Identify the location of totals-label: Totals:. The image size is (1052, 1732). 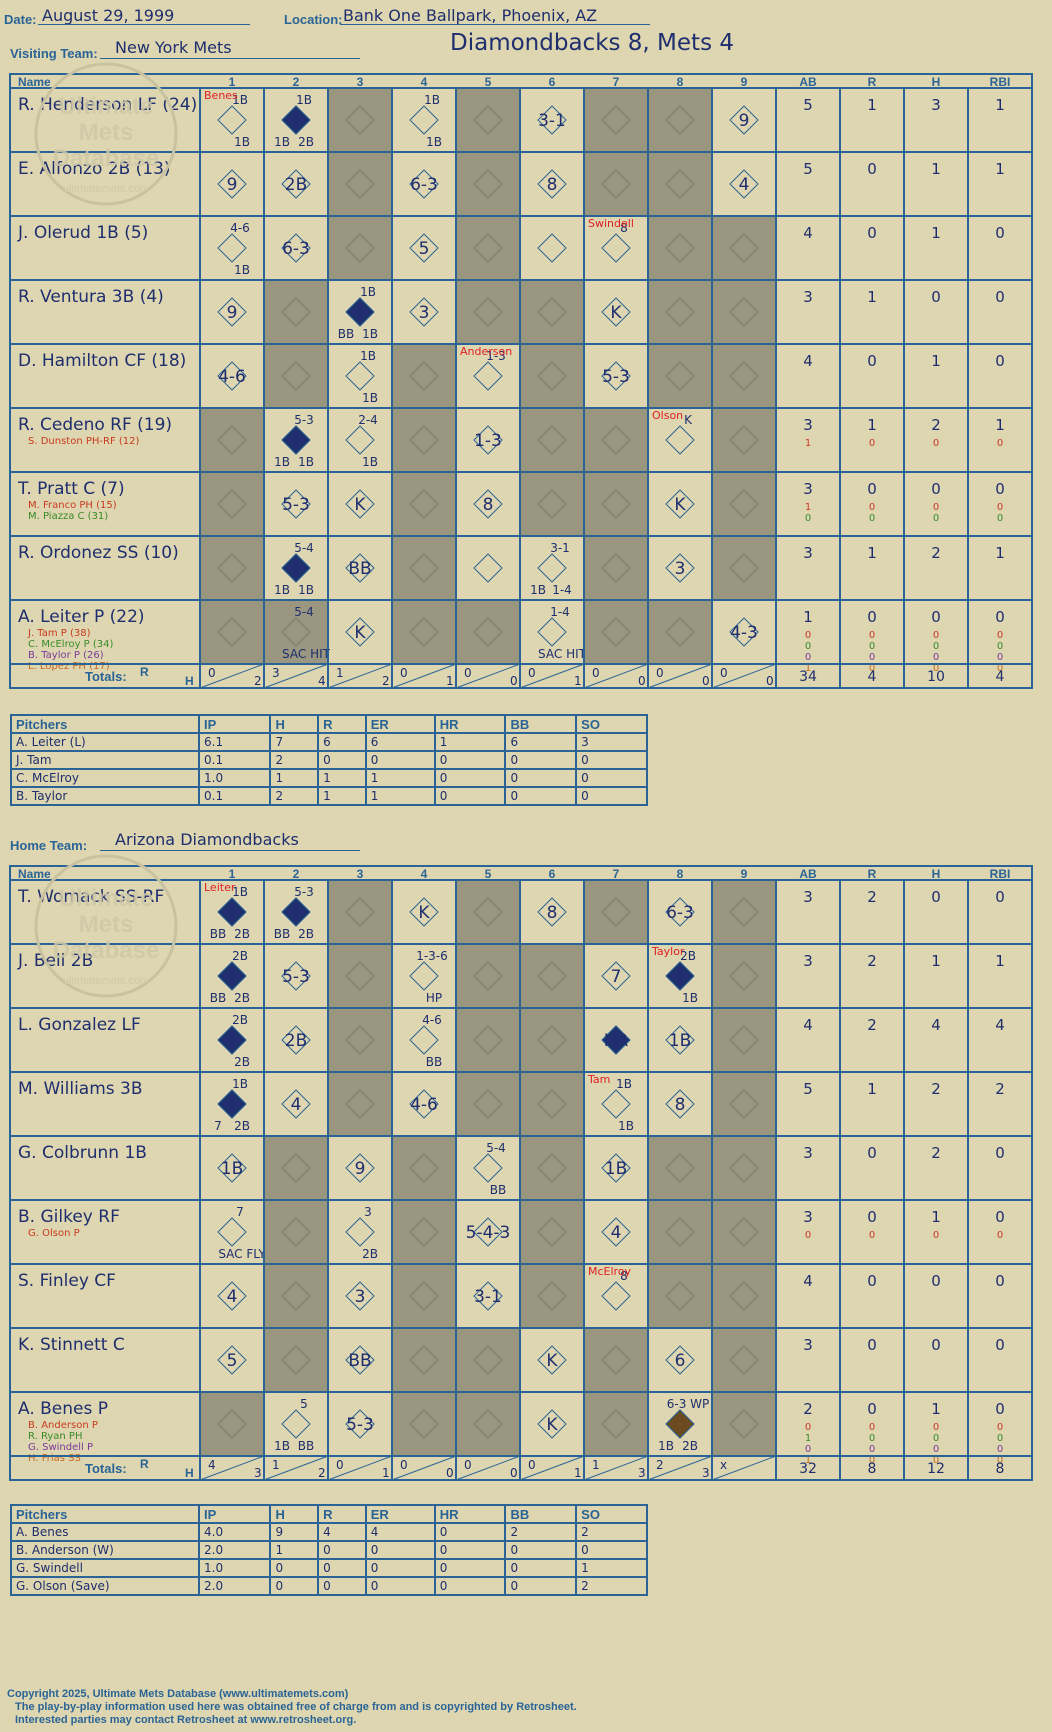
(106, 676).